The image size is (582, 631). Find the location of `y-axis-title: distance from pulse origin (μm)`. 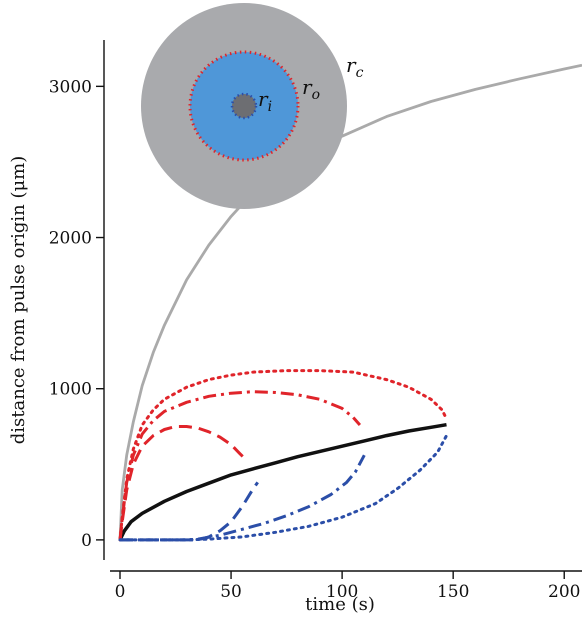

y-axis-title: distance from pulse origin (μm) is located at coordinates (18, 300).